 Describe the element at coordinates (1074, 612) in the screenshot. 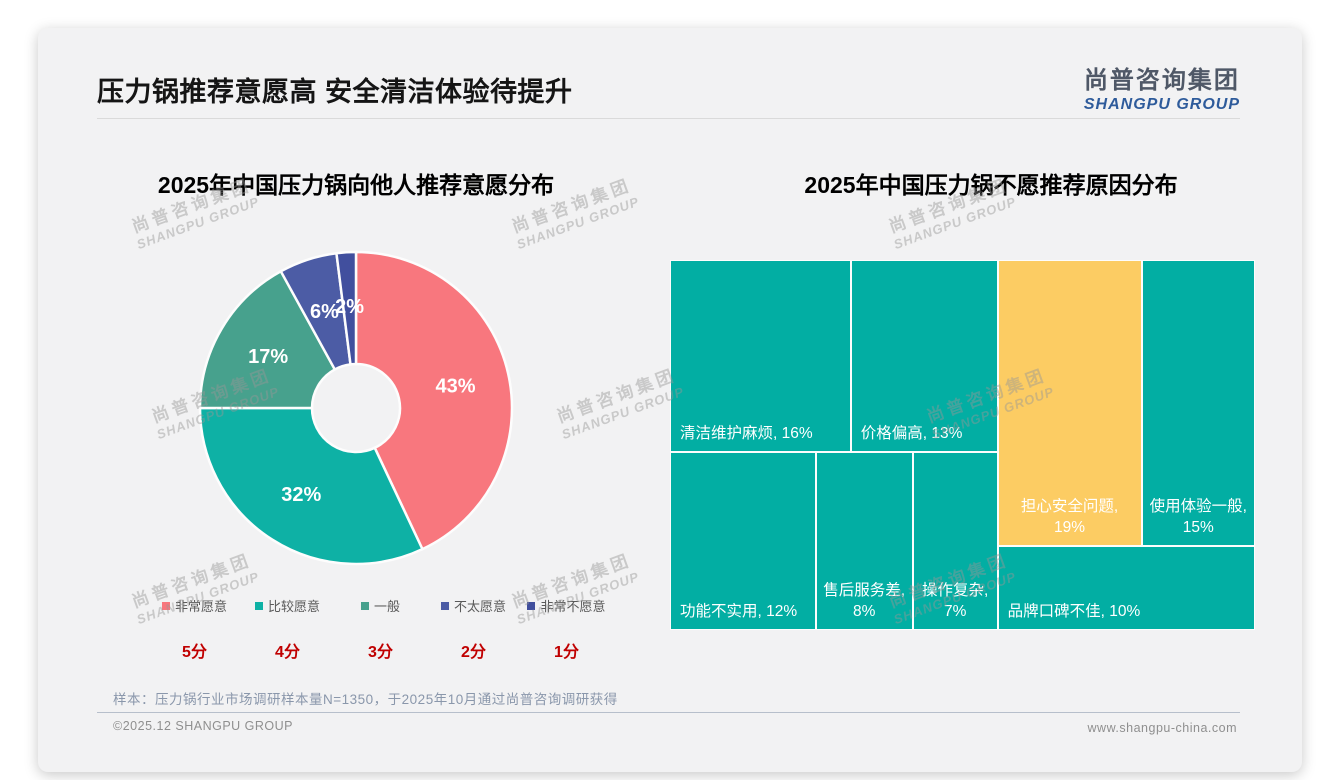

I see `treemap-label: 品牌口碑不佳, 10%` at that location.